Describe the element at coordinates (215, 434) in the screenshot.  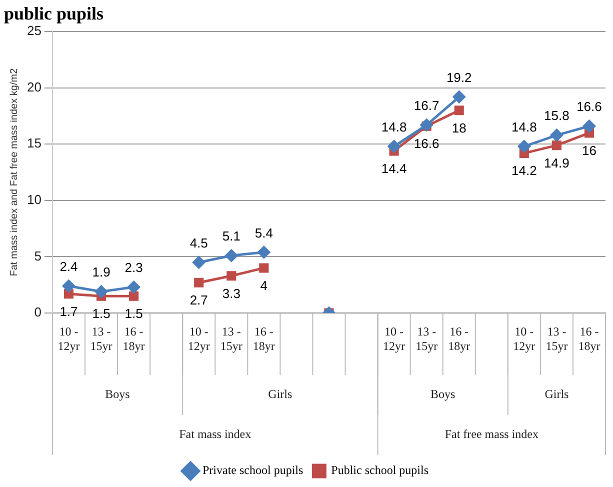
I see `text: Fat mass index` at that location.